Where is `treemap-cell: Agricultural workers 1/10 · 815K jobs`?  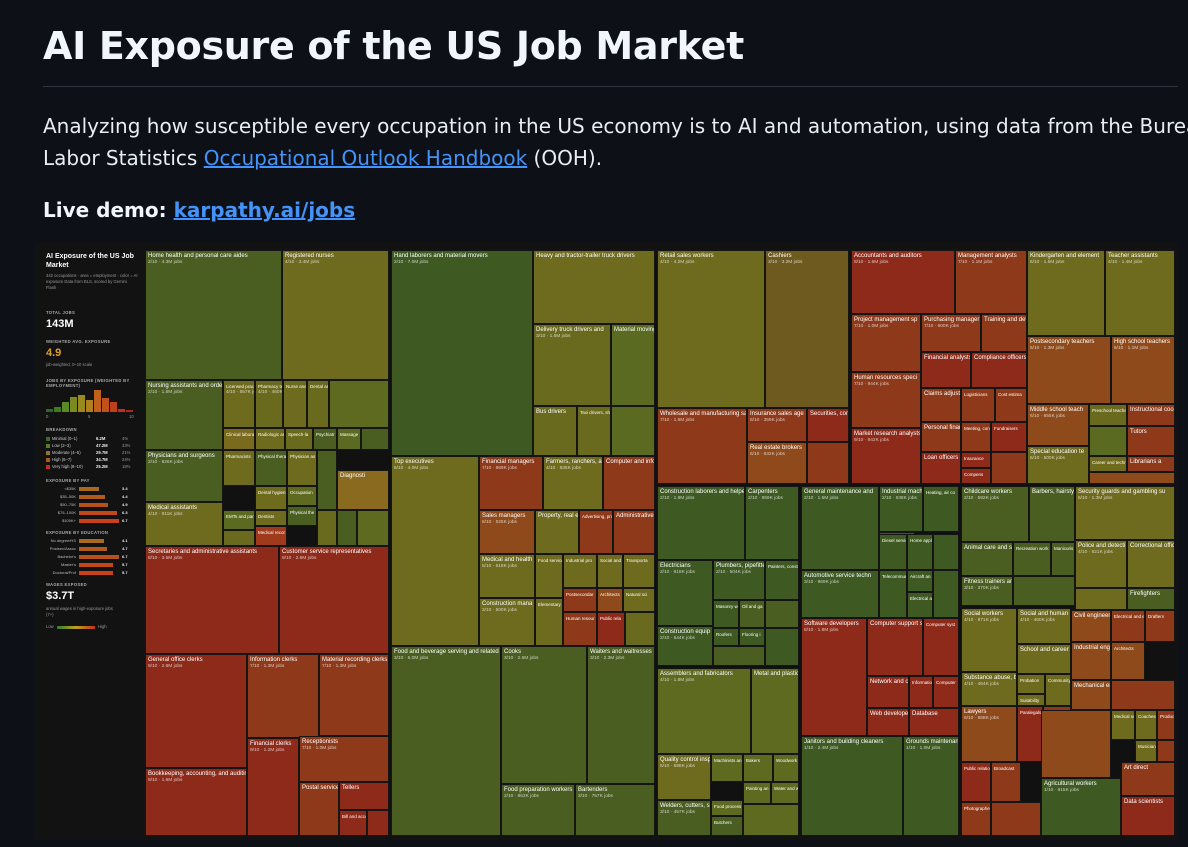
treemap-cell: Agricultural workers 1/10 · 815K jobs is located at coordinates (1081, 807).